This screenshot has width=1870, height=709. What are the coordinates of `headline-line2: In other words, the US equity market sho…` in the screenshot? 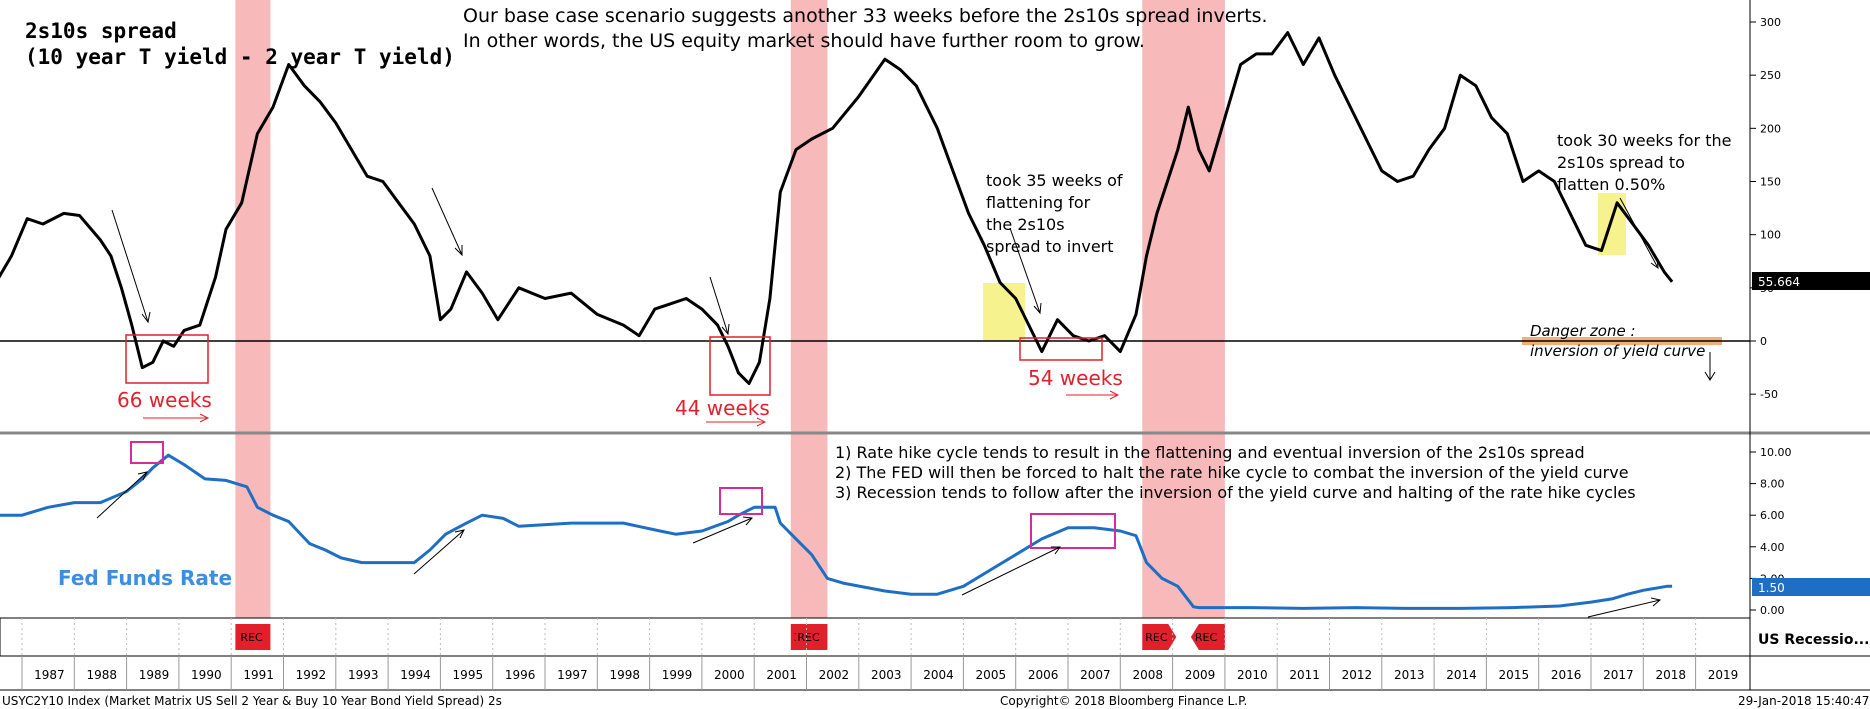 It's located at (804, 41).